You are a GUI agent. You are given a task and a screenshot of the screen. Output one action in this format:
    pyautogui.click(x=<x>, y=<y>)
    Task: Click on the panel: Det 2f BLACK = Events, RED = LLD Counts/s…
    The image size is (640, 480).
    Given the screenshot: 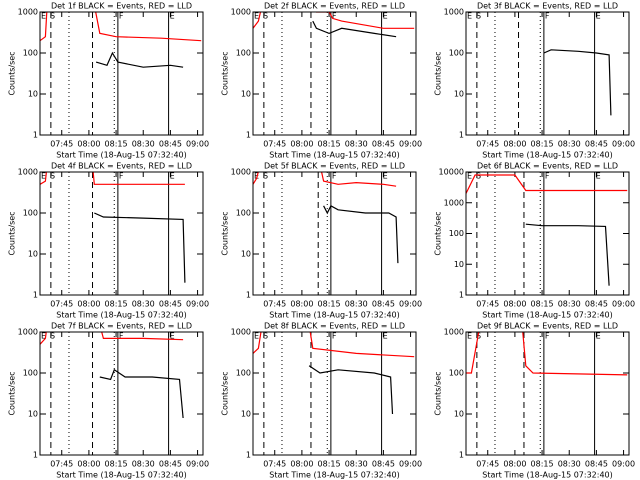 What is the action you would take?
    pyautogui.click(x=322, y=81)
    